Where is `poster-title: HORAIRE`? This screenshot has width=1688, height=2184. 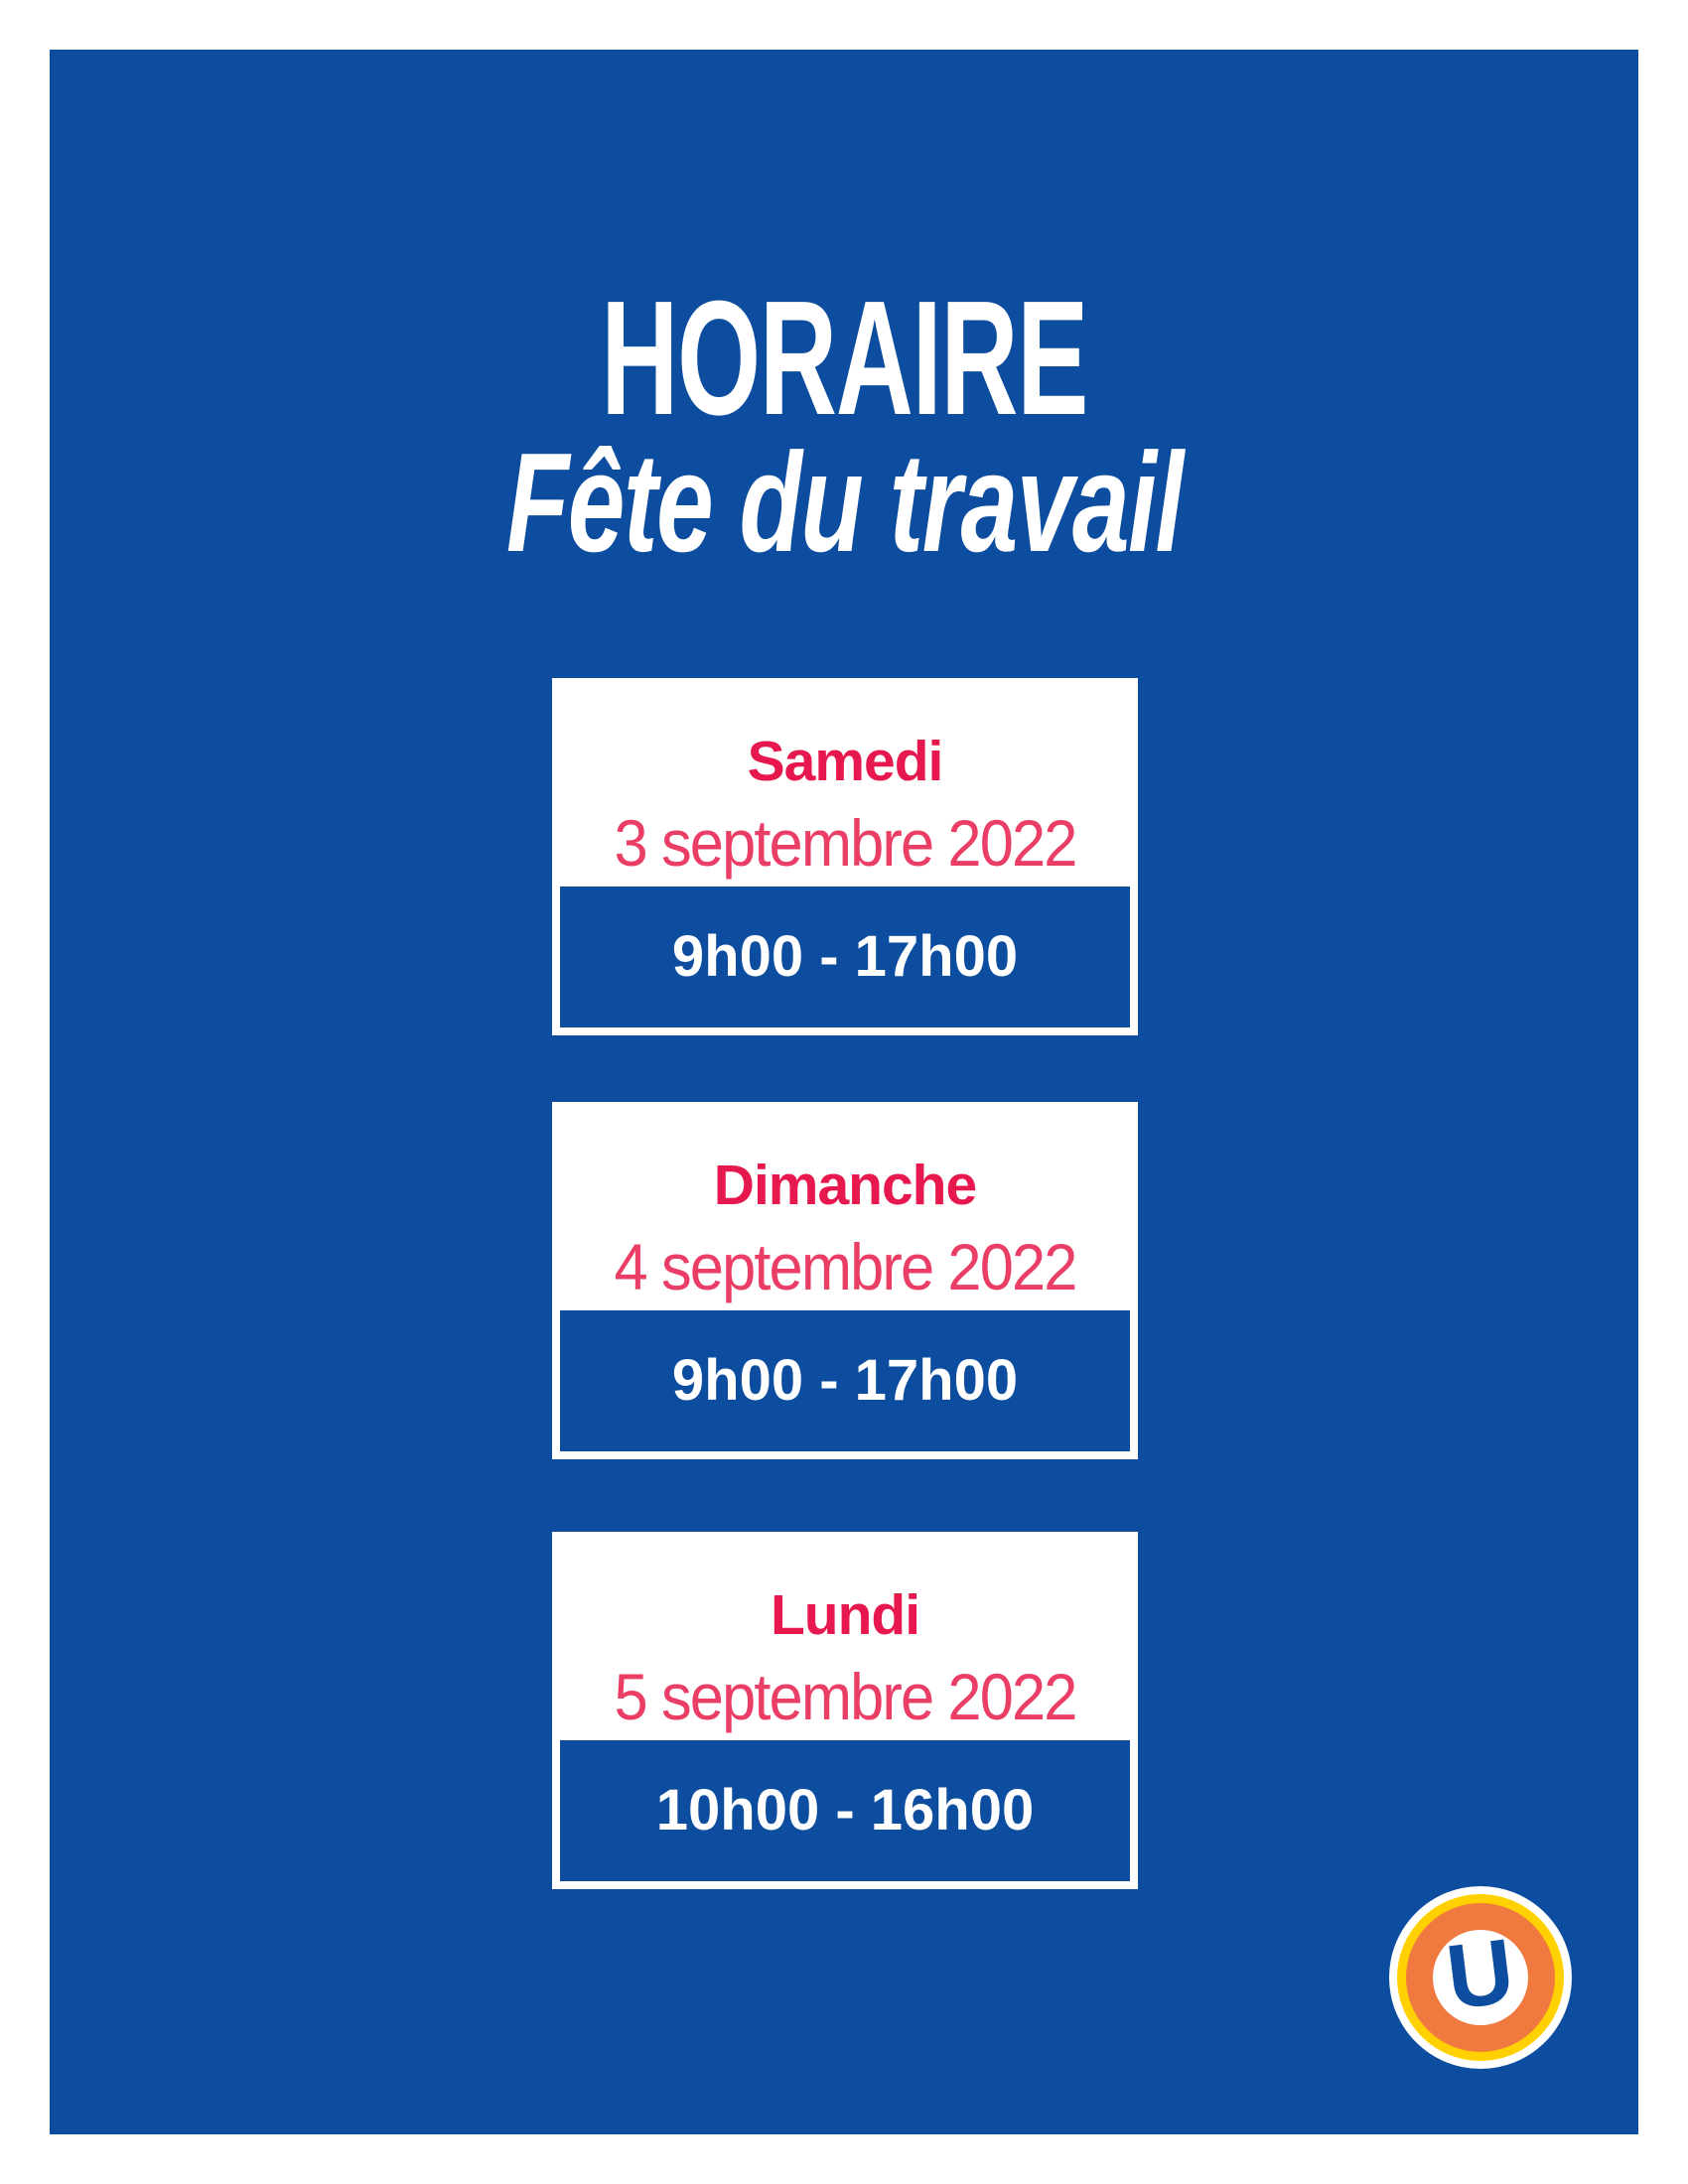
poster-title: HORAIRE is located at coordinates (844, 358).